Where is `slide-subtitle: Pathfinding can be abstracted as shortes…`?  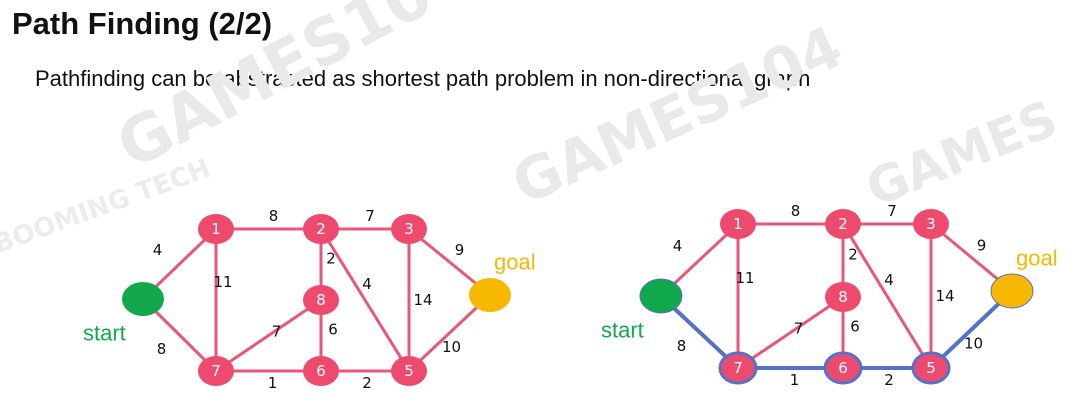
slide-subtitle: Pathfinding can be abstracted as shortes… is located at coordinates (423, 78).